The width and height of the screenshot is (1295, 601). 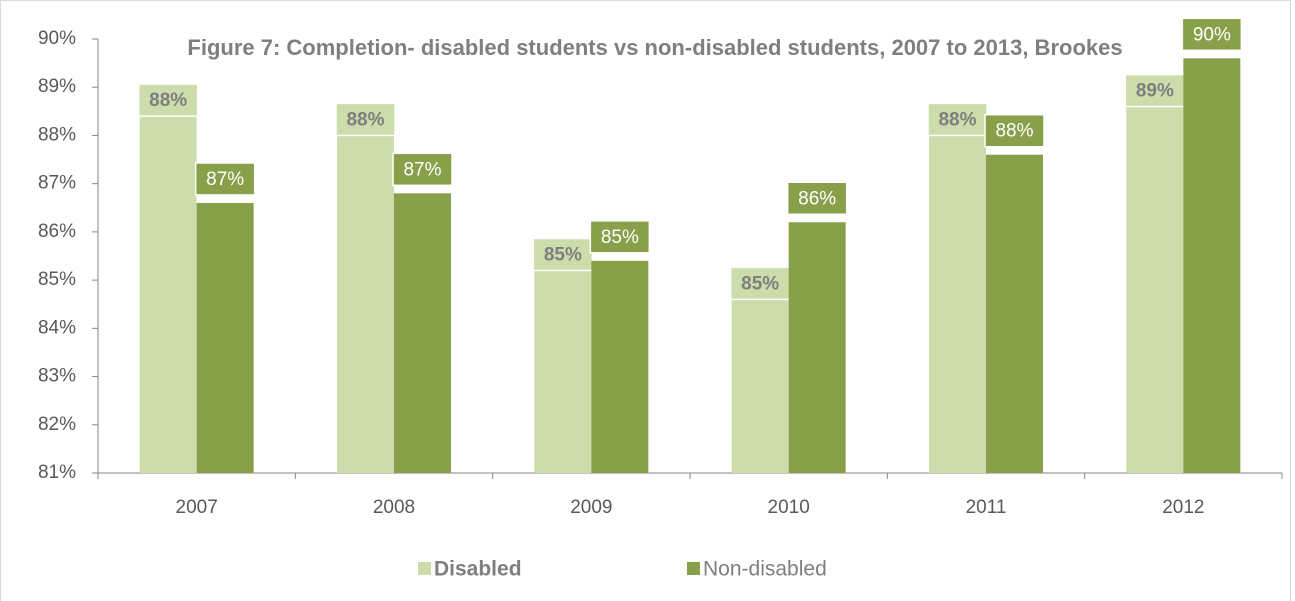 What do you see at coordinates (57, 86) in the screenshot?
I see `y-tick-label: 89%` at bounding box center [57, 86].